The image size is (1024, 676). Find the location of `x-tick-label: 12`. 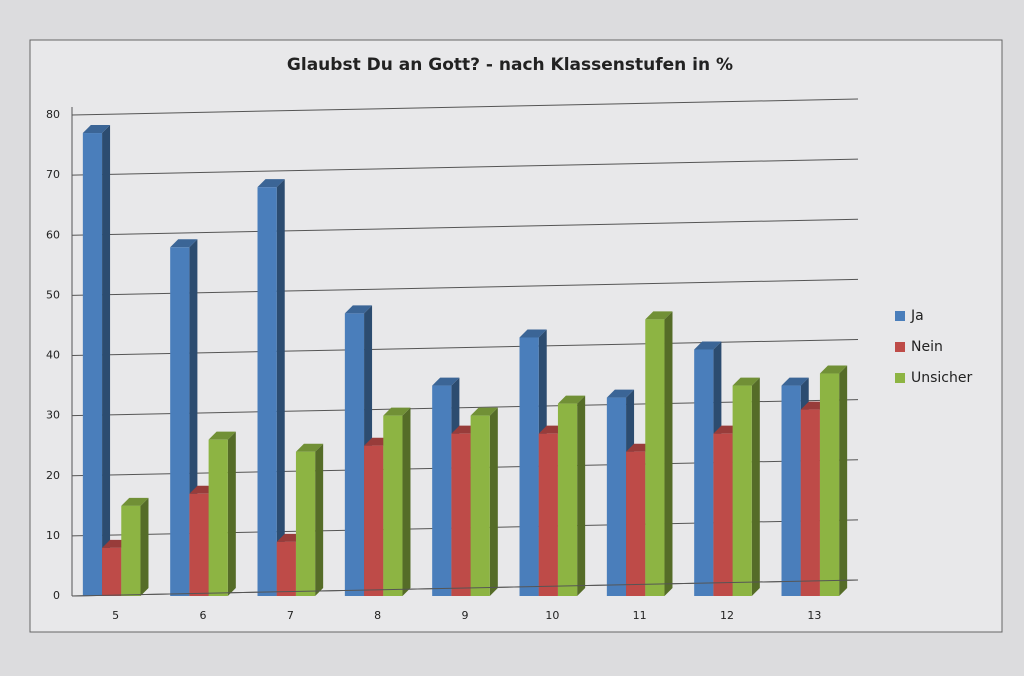

x-tick-label: 12 is located at coordinates (727, 615).